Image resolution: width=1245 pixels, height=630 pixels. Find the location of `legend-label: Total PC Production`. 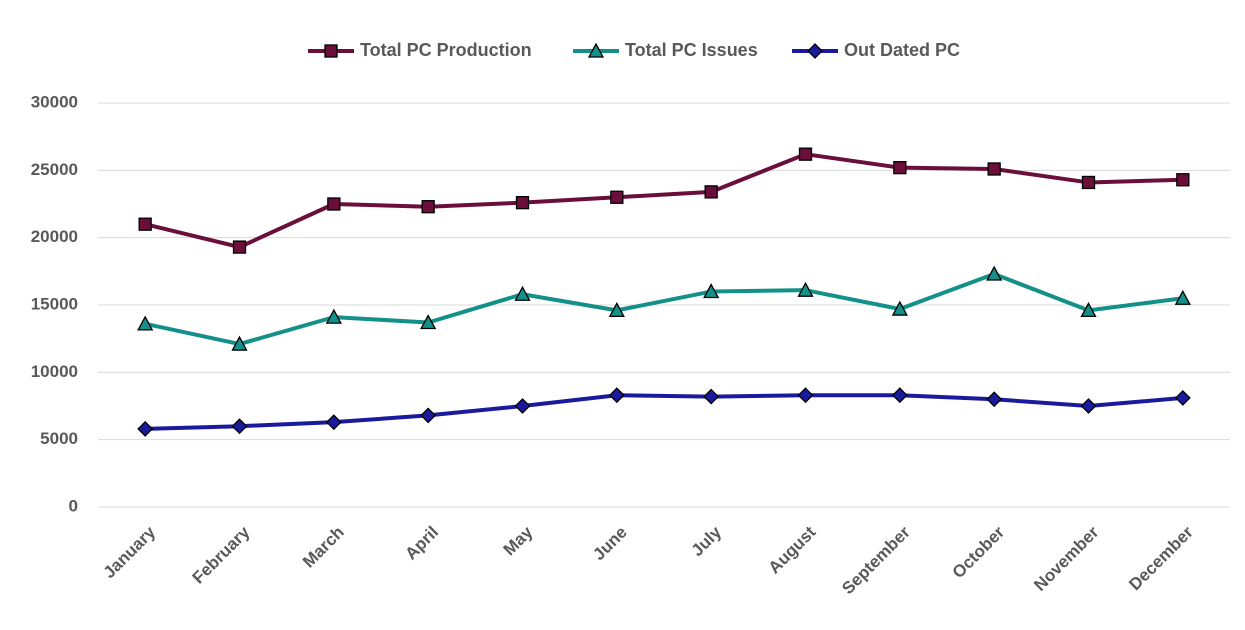

legend-label: Total PC Production is located at coordinates (446, 50).